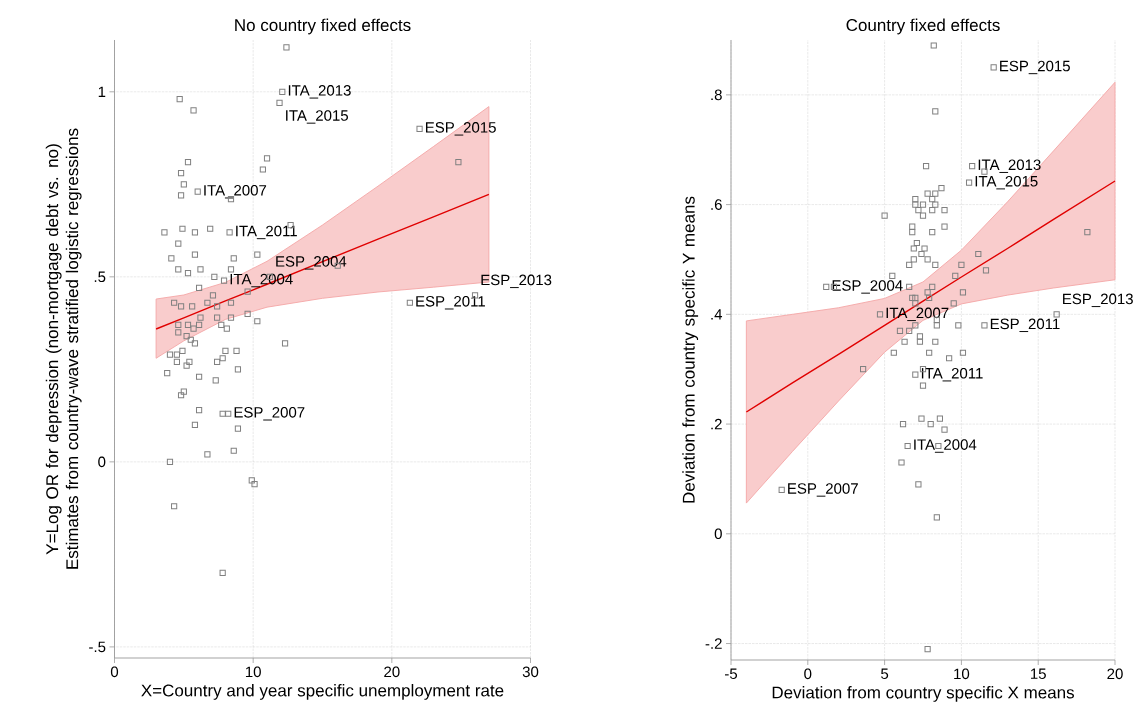  I want to click on y-tick-label: .5, so click(100, 277).